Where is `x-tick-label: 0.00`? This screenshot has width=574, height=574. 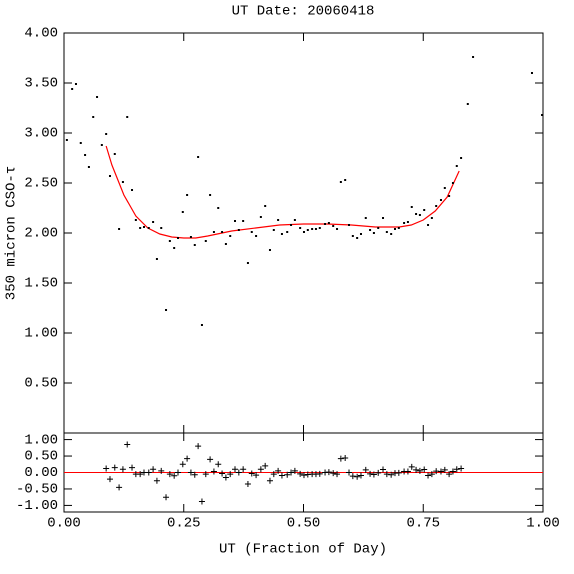
x-tick-label: 0.00 is located at coordinates (64, 524).